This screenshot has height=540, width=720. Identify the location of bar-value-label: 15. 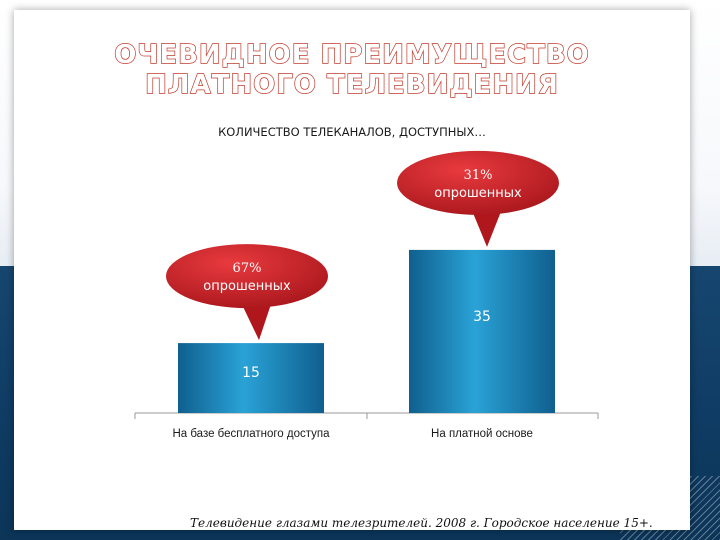
(251, 373).